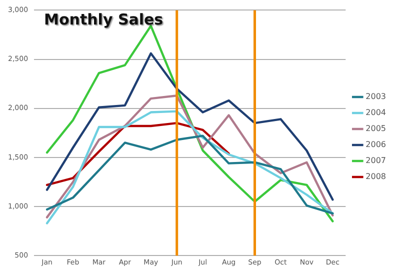 This screenshot has height=272, width=400. I want to click on legend-label: 2003, so click(376, 97).